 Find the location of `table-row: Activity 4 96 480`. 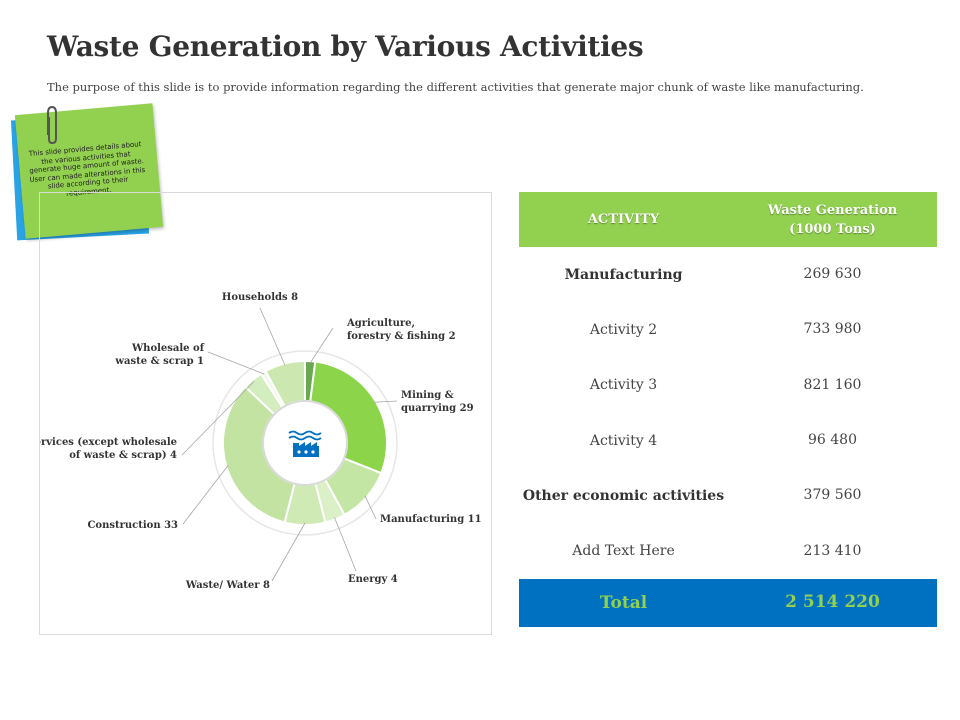

table-row: Activity 4 96 480 is located at coordinates (728, 440).